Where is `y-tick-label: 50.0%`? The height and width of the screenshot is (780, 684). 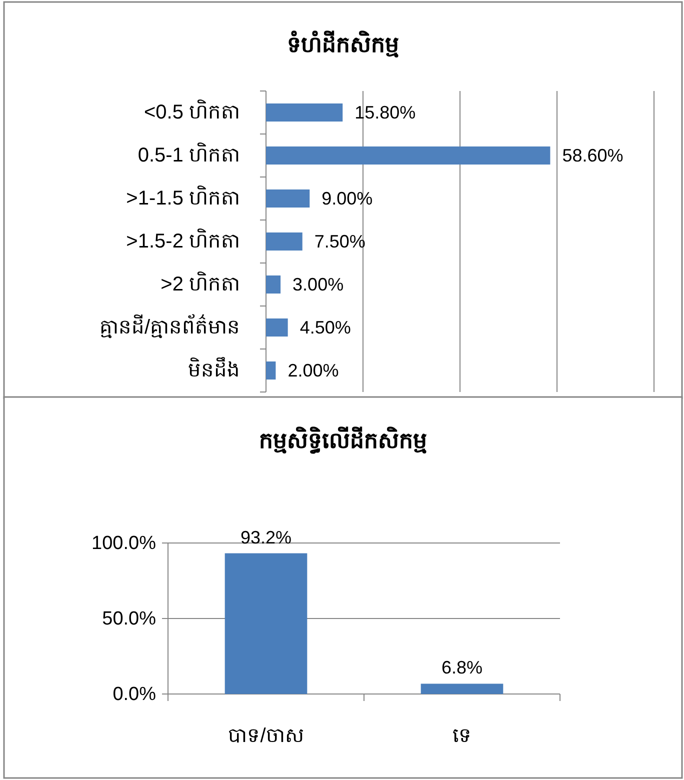
y-tick-label: 50.0% is located at coordinates (129, 618).